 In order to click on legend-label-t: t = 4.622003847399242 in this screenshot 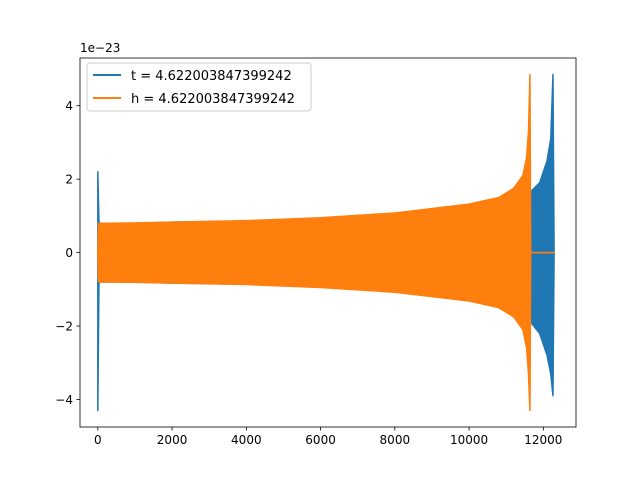, I will do `click(211, 76)`.